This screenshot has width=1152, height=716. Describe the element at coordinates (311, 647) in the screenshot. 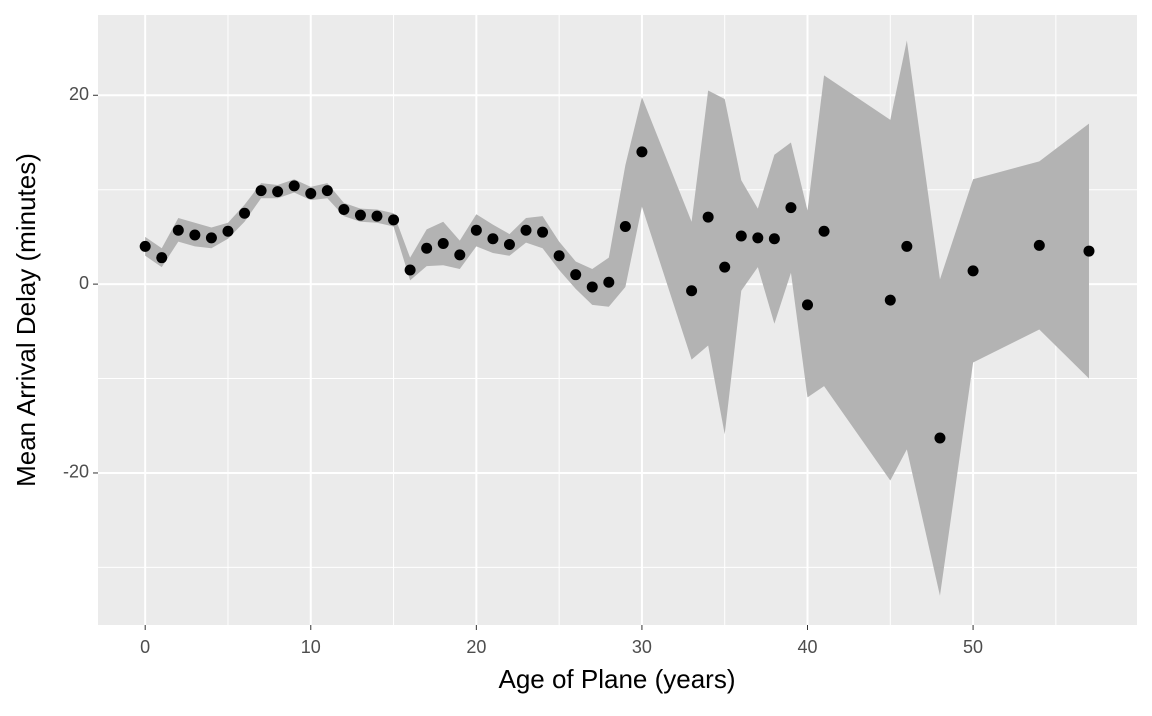

I see `x-tick-label: 10` at that location.